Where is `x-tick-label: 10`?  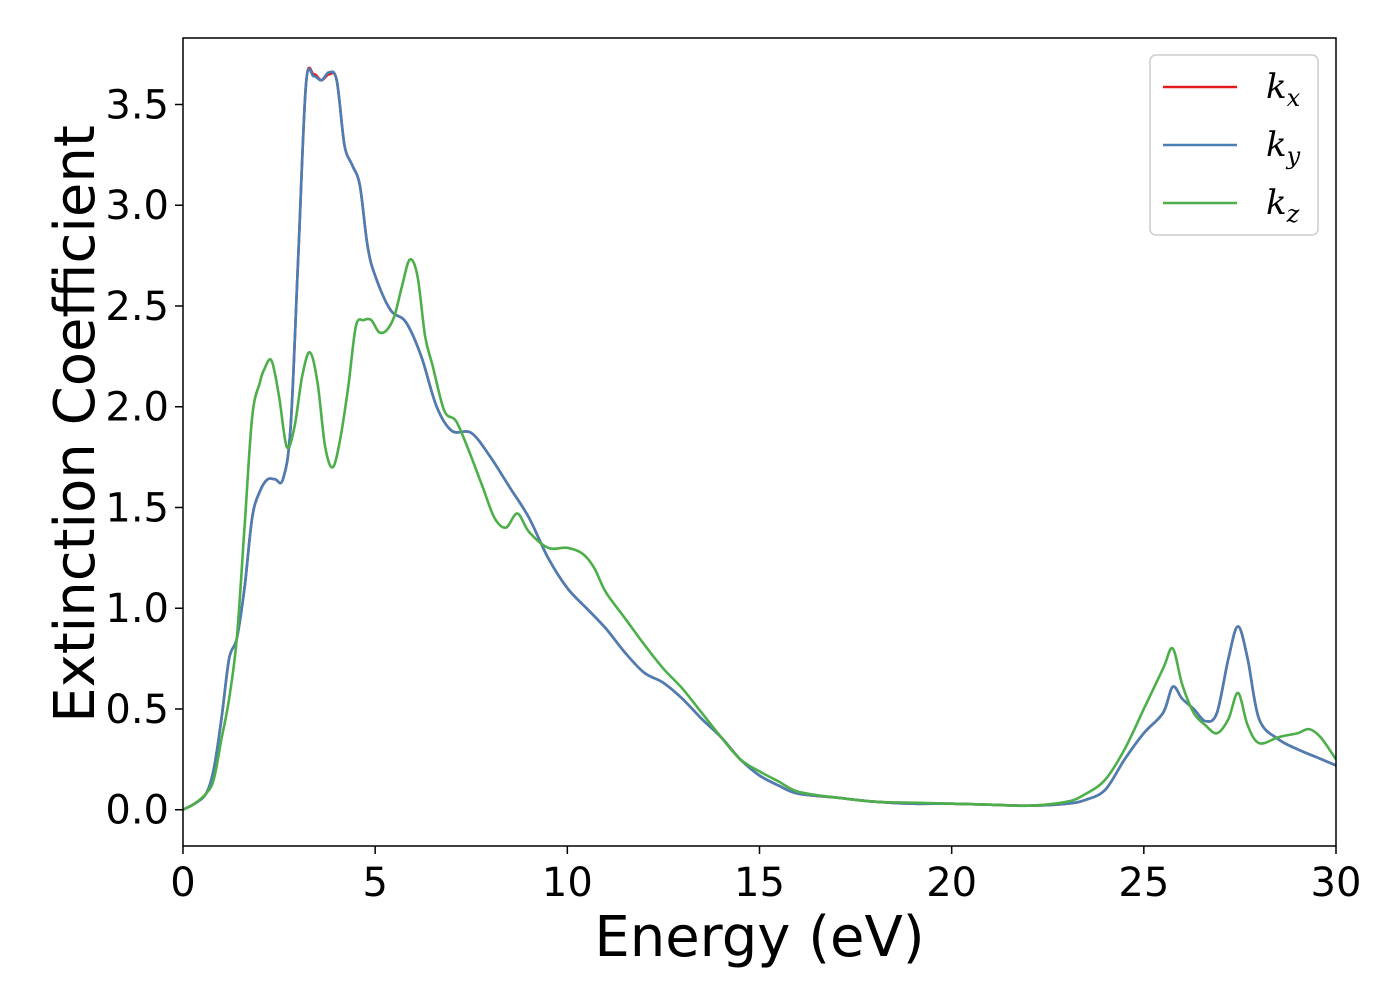
x-tick-label: 10 is located at coordinates (567, 883).